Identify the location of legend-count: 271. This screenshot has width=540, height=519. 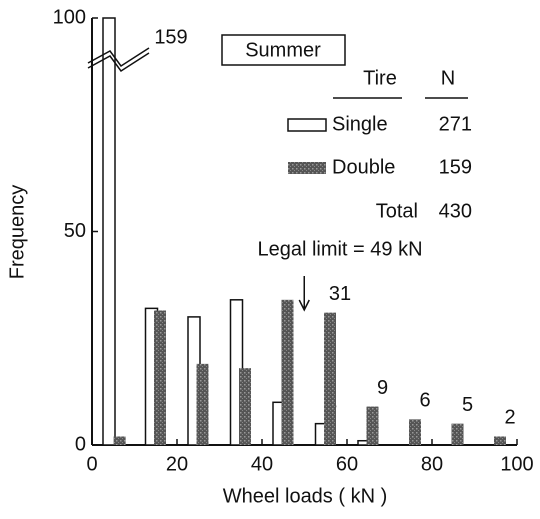
(455, 124).